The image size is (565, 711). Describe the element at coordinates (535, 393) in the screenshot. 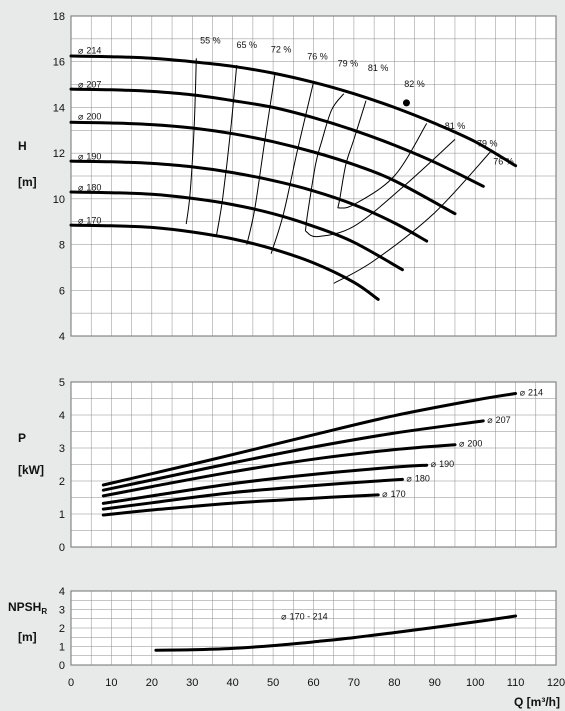

I see `series-label-text: 214` at that location.